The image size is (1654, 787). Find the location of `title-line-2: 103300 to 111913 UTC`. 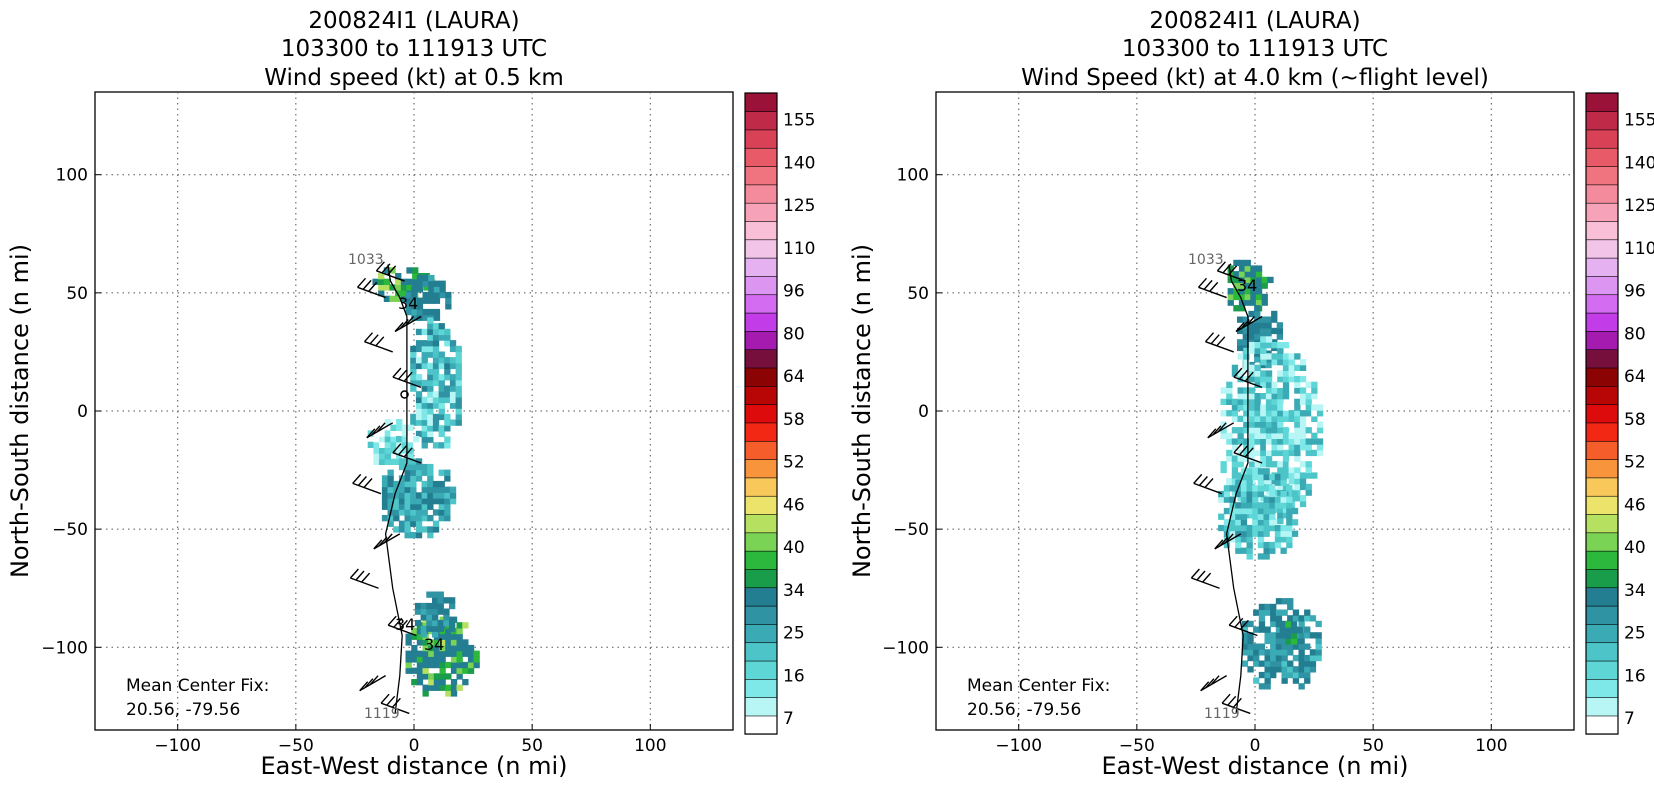

title-line-2: 103300 to 111913 UTC is located at coordinates (1255, 49).